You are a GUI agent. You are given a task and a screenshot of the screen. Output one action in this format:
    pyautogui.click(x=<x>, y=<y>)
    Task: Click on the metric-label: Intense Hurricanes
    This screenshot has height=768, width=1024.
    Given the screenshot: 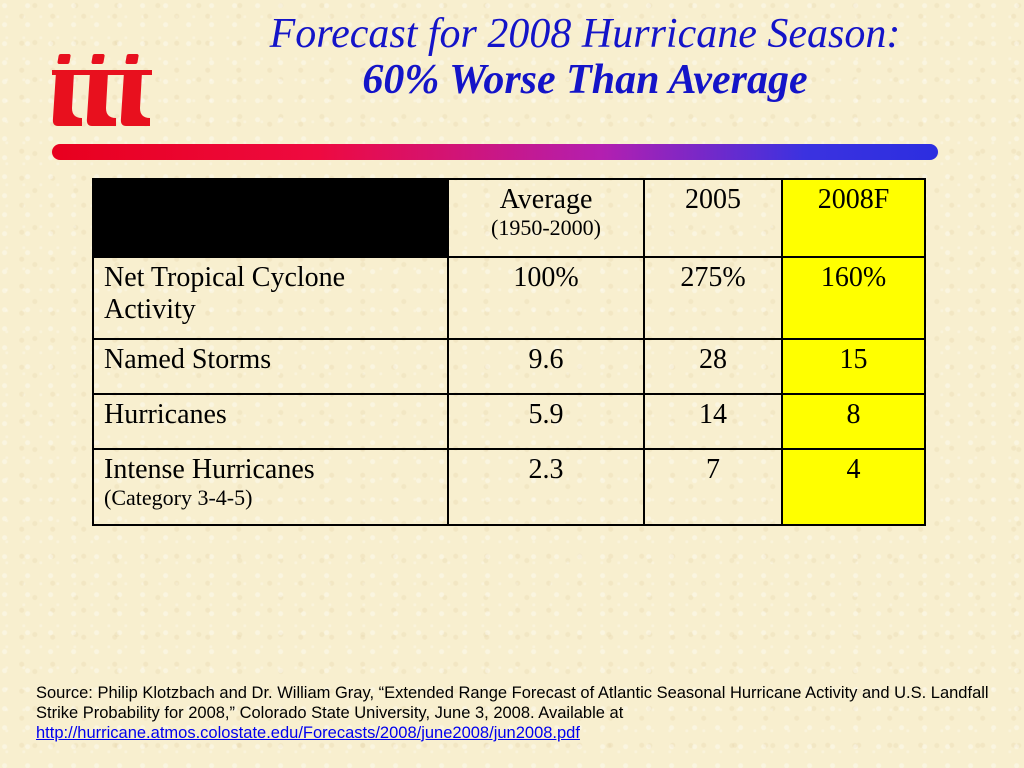 What is the action you would take?
    pyautogui.click(x=209, y=469)
    